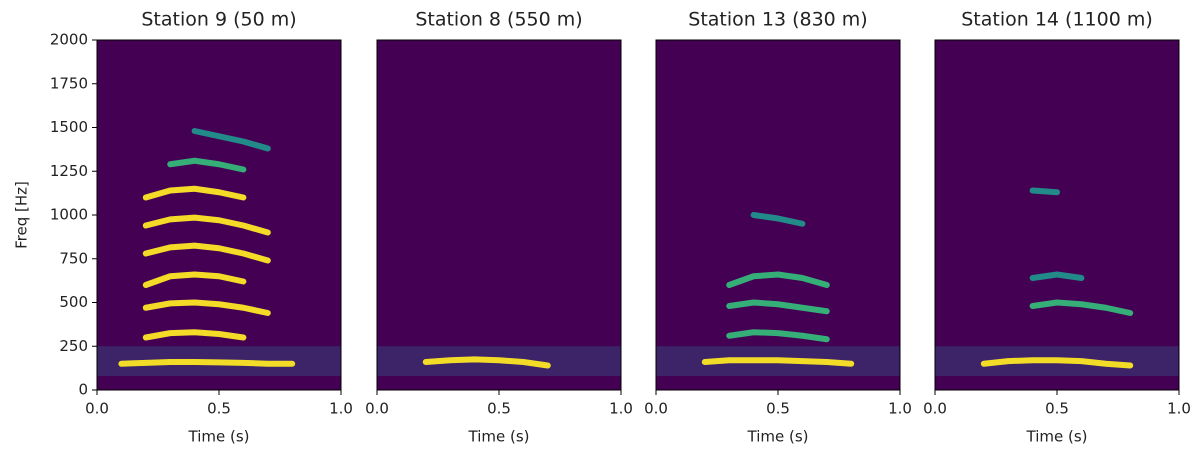  I want to click on y-tick-label: 1250, so click(69, 171).